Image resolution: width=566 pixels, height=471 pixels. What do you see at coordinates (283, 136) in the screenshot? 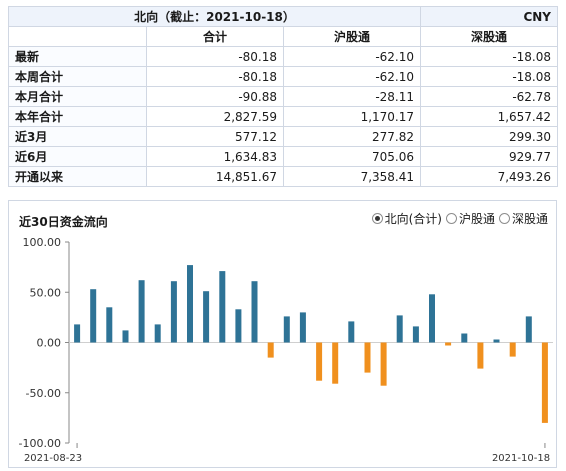
I see `table-row: 近3月 577.12 277.82 299.30` at bounding box center [283, 136].